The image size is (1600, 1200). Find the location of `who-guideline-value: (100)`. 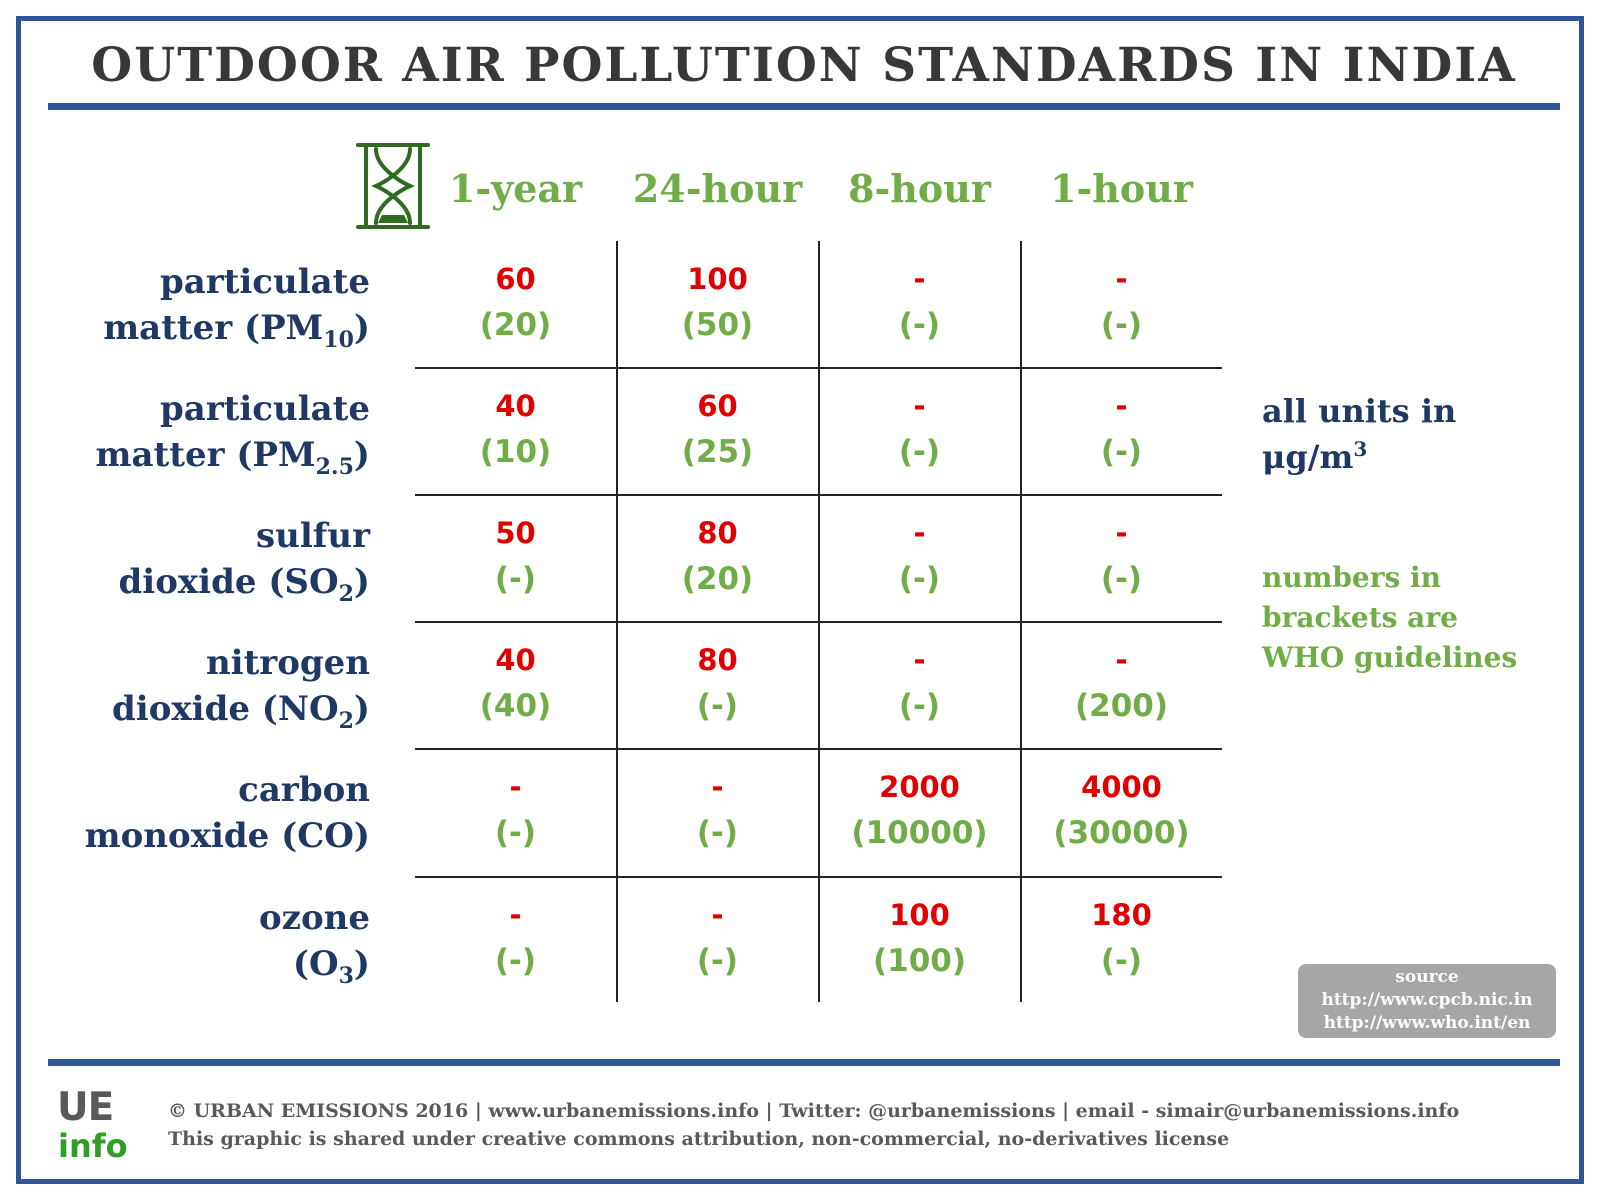

who-guideline-value: (100) is located at coordinates (919, 961).